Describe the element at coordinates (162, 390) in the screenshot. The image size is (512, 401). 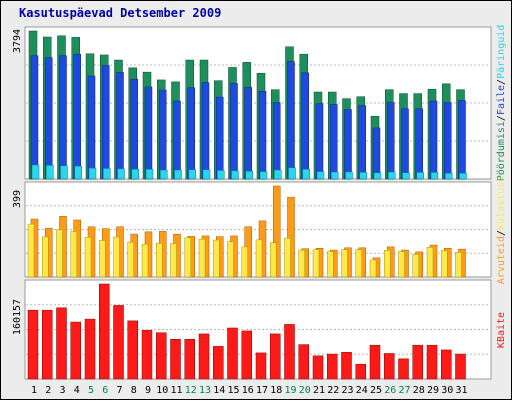
I see `day-label-10: 10` at that location.